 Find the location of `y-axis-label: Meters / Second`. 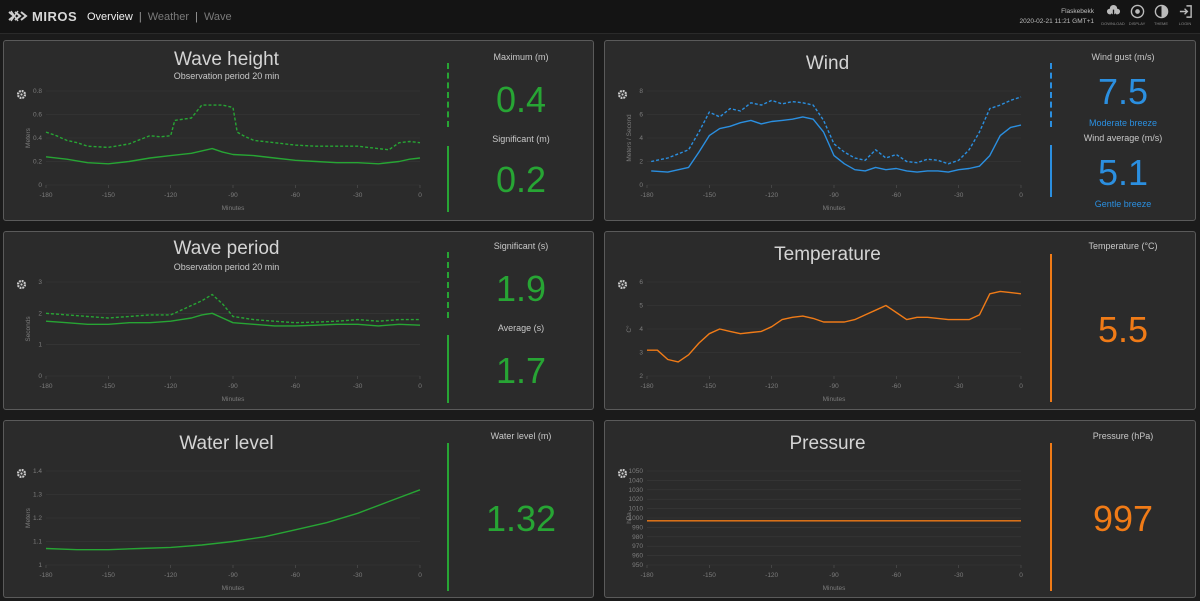

y-axis-label: Meters / Second is located at coordinates (629, 138).